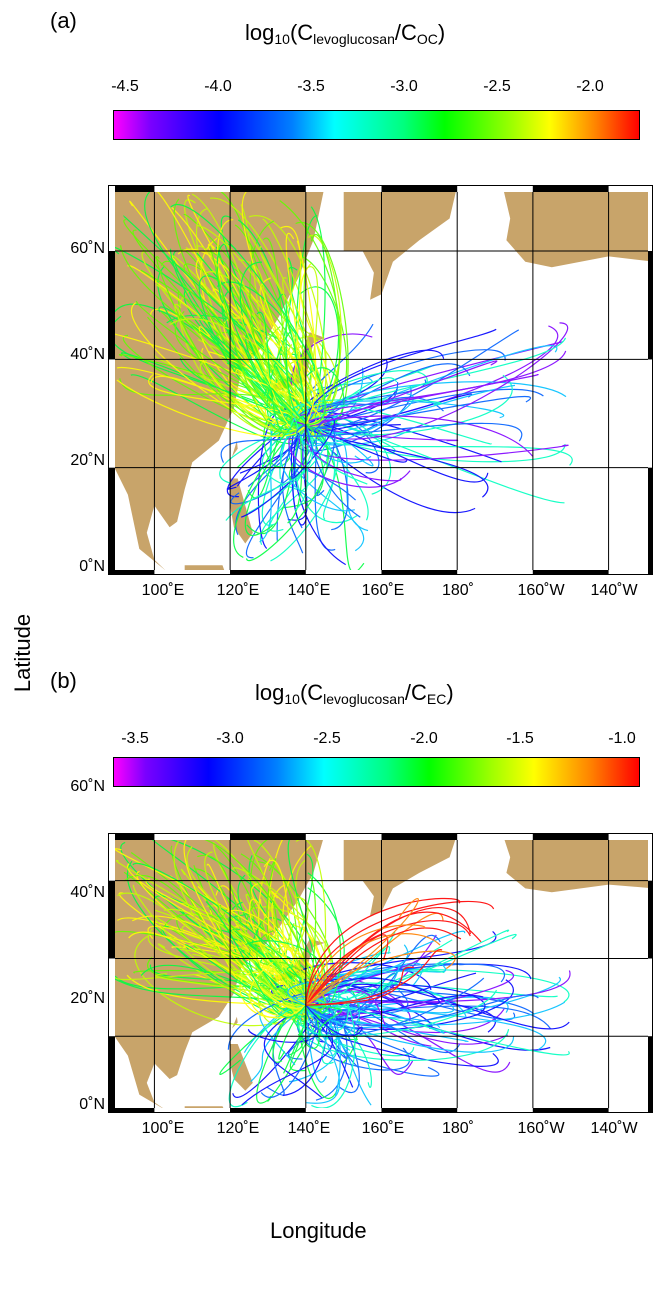 The width and height of the screenshot is (653, 1303). Describe the element at coordinates (520, 738) in the screenshot. I see `colorbar-tick-b: -1.5` at that location.